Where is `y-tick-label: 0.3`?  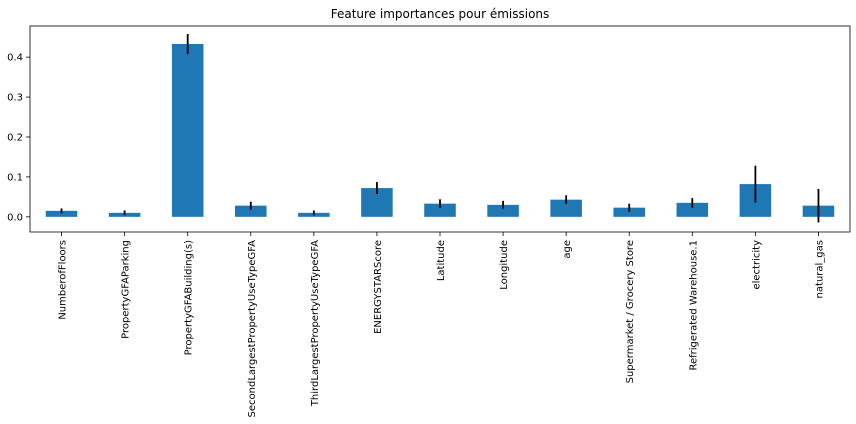 y-tick-label: 0.3 is located at coordinates (15, 98).